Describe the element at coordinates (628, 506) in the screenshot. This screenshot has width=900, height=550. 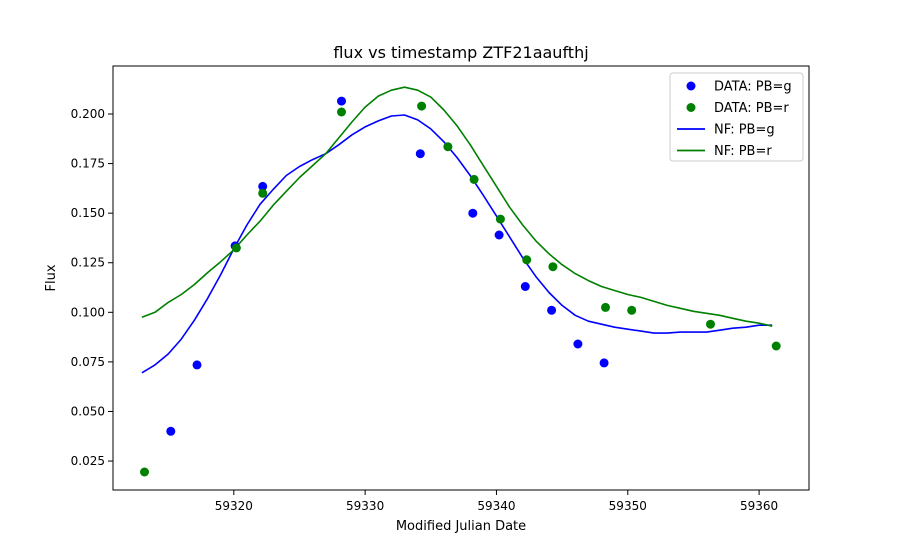
I see `x-tick-label: 59350` at that location.